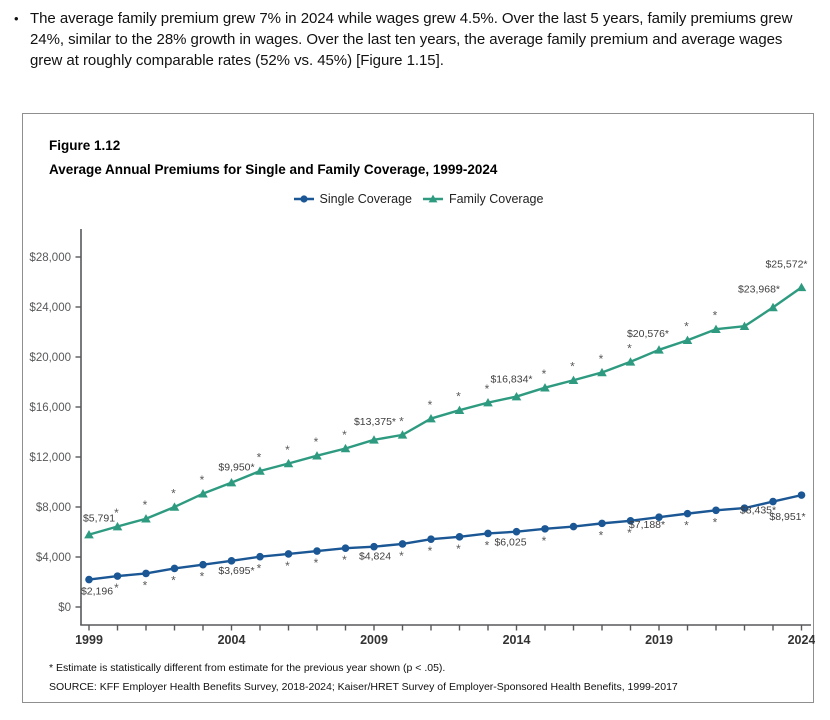 The height and width of the screenshot is (720, 830). What do you see at coordinates (374, 640) in the screenshot?
I see `svg-text: 2009` at bounding box center [374, 640].